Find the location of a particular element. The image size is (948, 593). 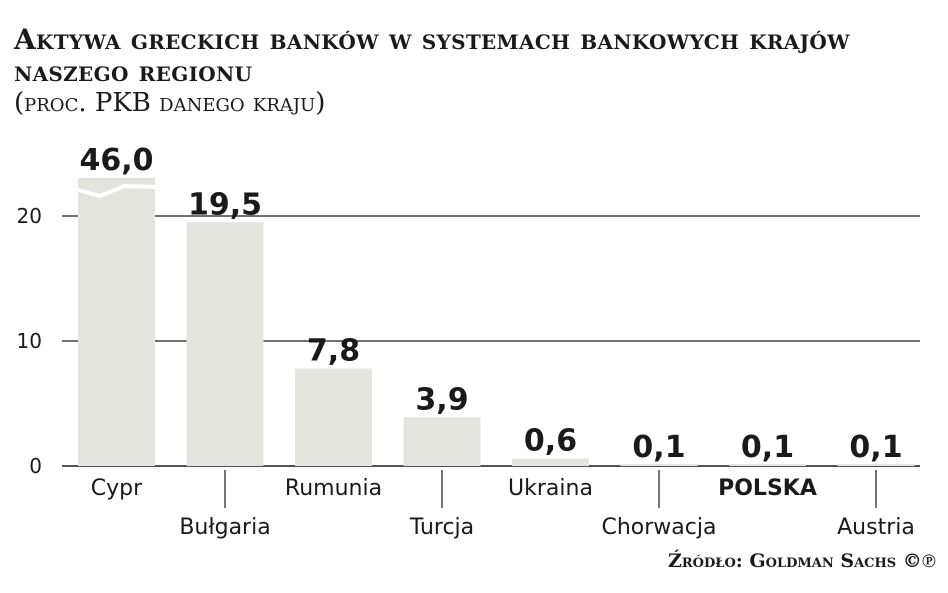

source-note: Źródło: Goldman Sachs ©℗ is located at coordinates (801, 561).